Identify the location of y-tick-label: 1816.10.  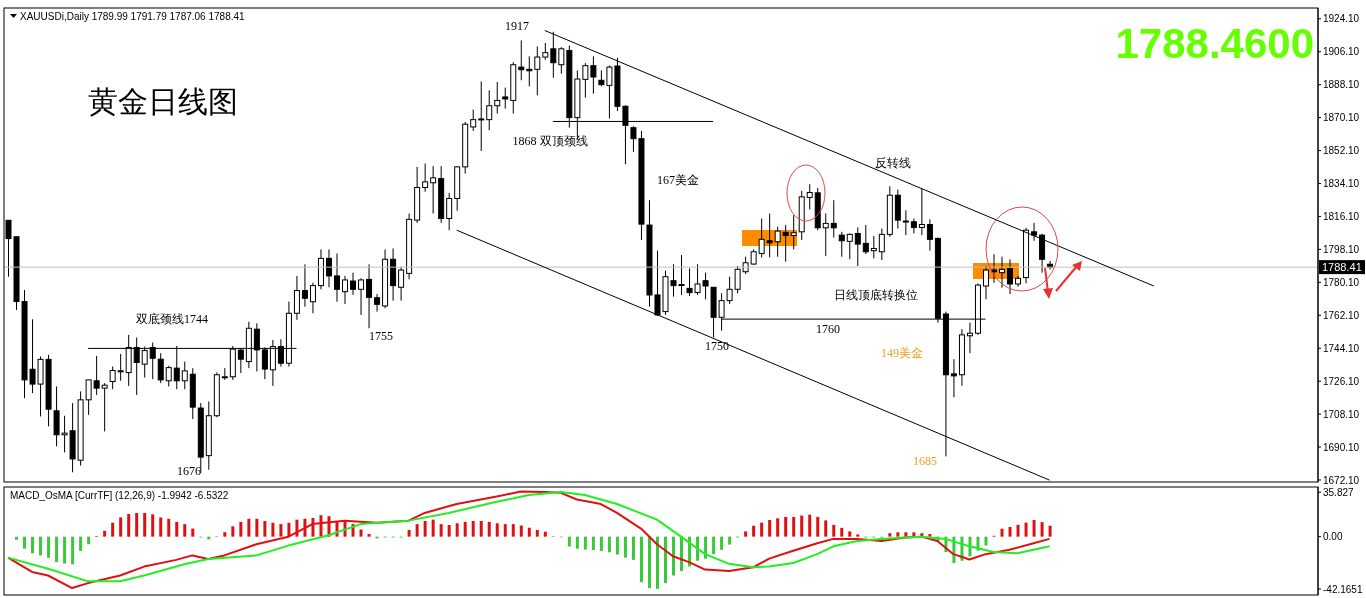
(1341, 216).